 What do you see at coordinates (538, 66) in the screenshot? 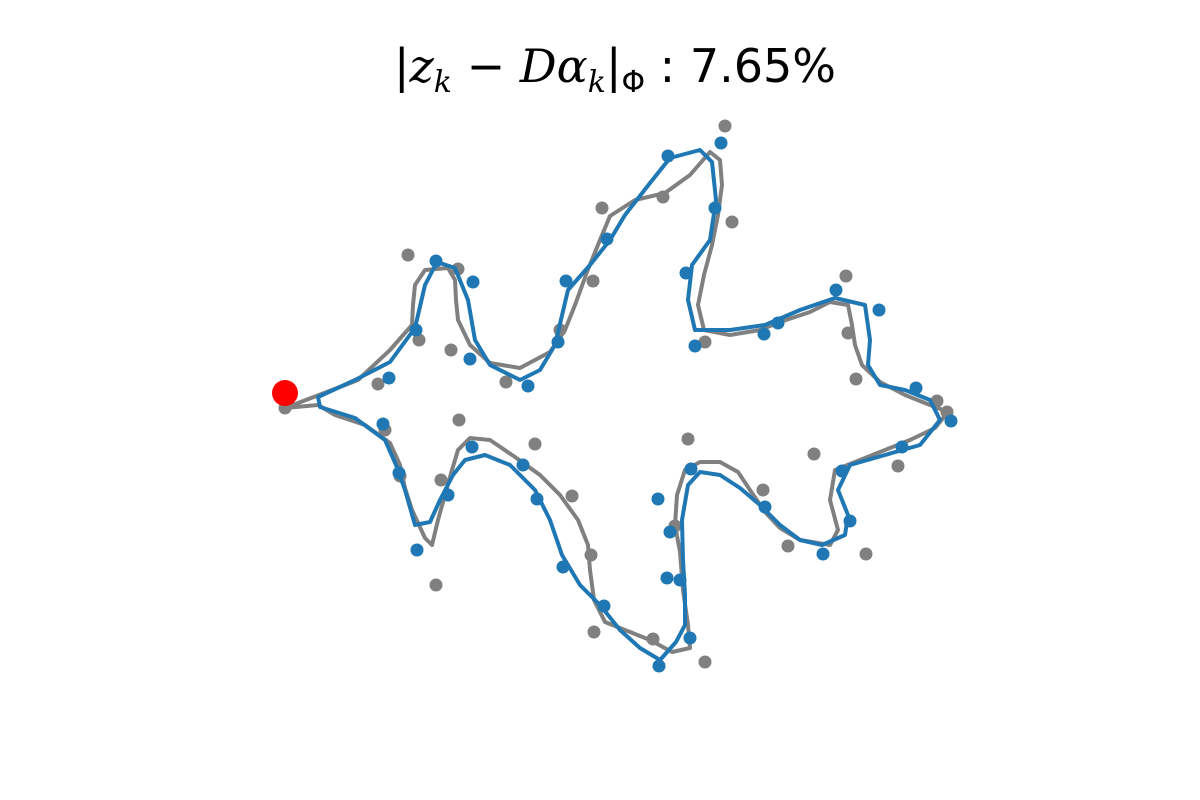
I see `title-d: D` at bounding box center [538, 66].